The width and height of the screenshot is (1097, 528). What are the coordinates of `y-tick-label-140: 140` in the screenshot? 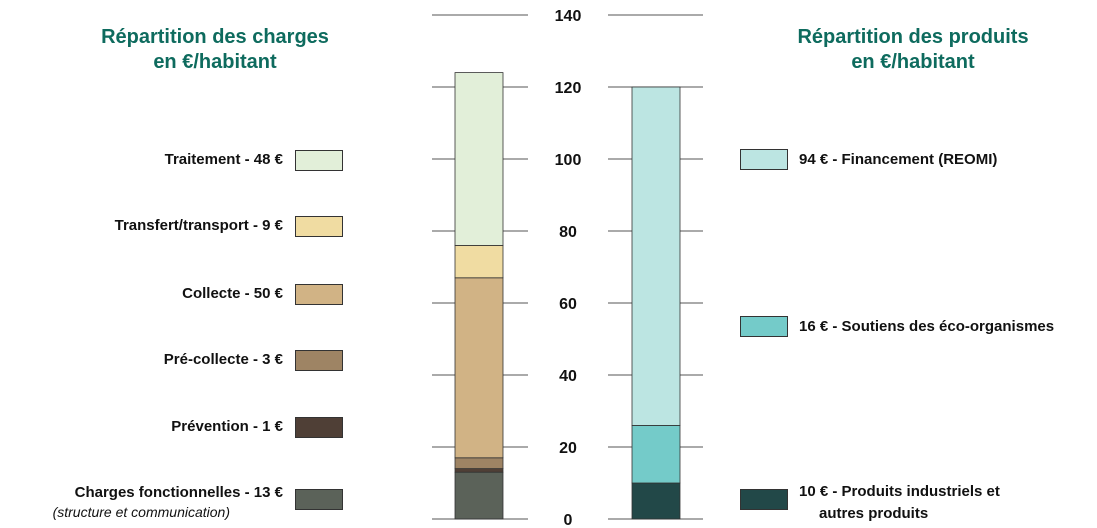 It's located at (568, 16).